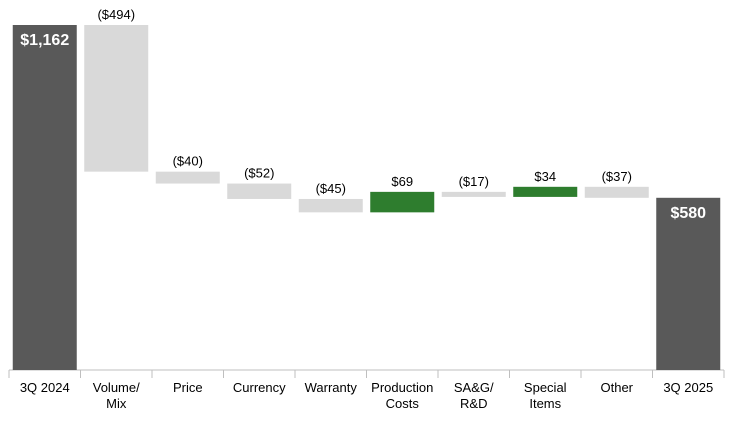 The image size is (734, 427). What do you see at coordinates (545, 387) in the screenshot?
I see `x-tick-label-line: Special` at bounding box center [545, 387].